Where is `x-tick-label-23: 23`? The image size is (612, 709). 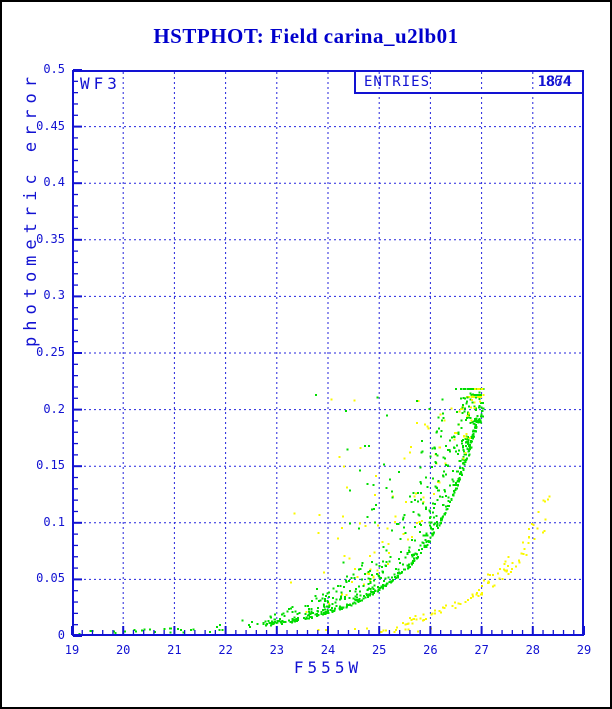
x-tick-label-23: 23 is located at coordinates (277, 650).